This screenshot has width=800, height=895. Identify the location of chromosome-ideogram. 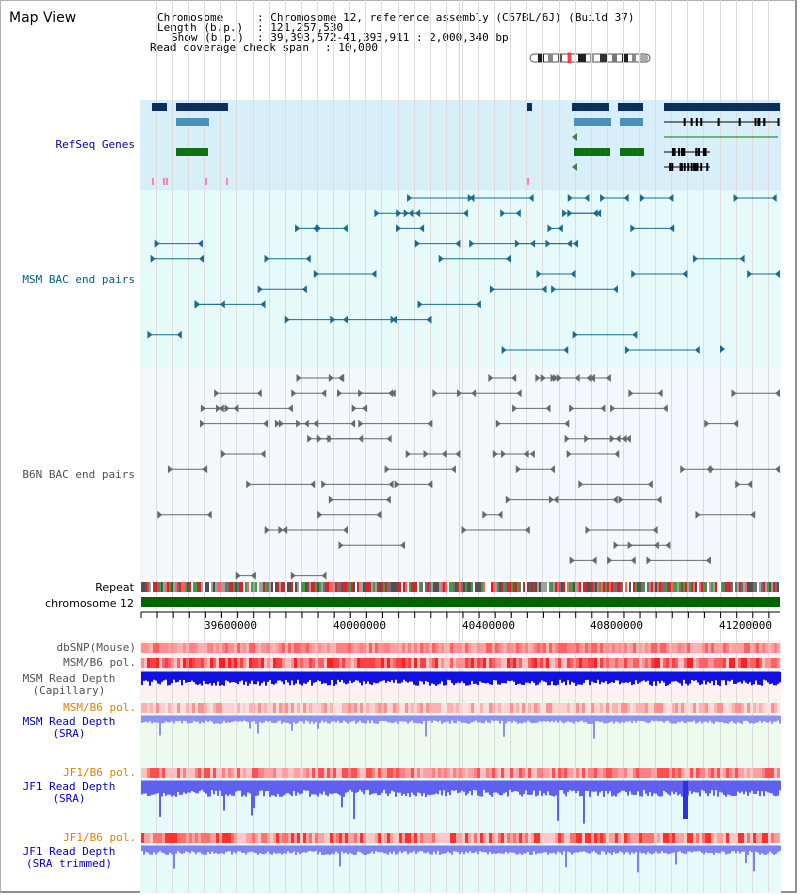
(593, 58).